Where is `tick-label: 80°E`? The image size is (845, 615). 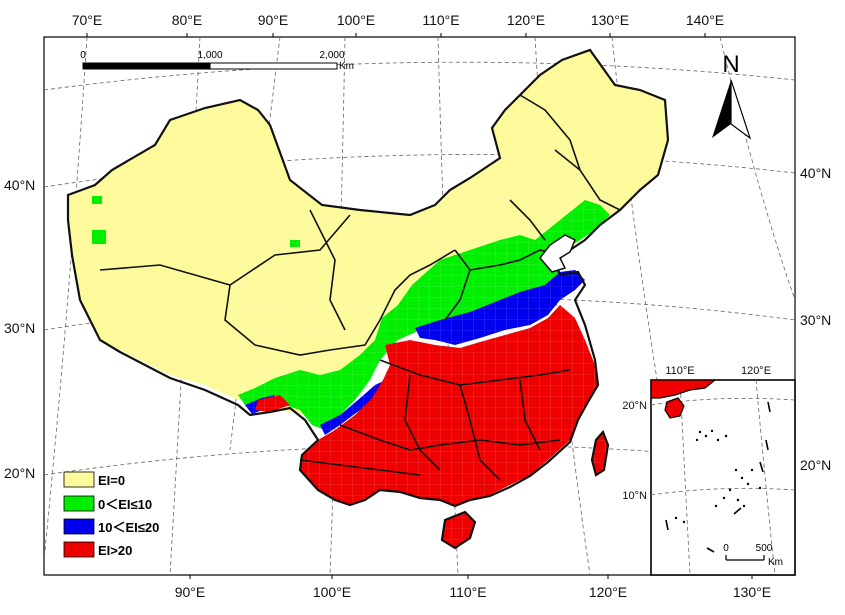
tick-label: 80°E is located at coordinates (187, 20).